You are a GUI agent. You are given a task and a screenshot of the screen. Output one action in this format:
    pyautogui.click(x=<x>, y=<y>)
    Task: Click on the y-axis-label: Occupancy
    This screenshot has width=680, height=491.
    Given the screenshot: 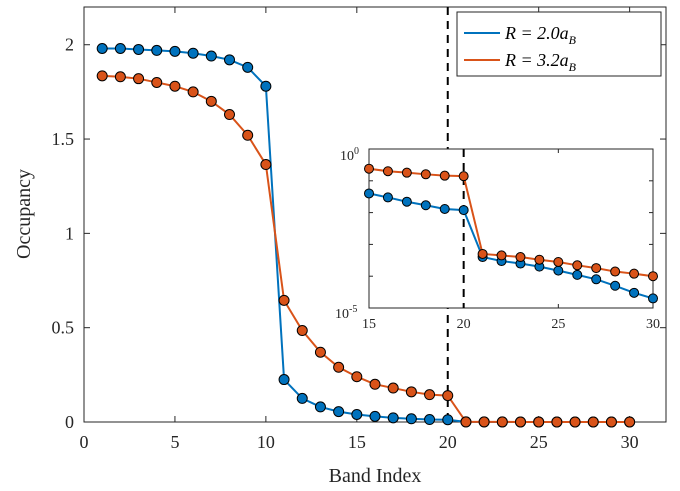 What is the action you would take?
    pyautogui.click(x=24, y=214)
    